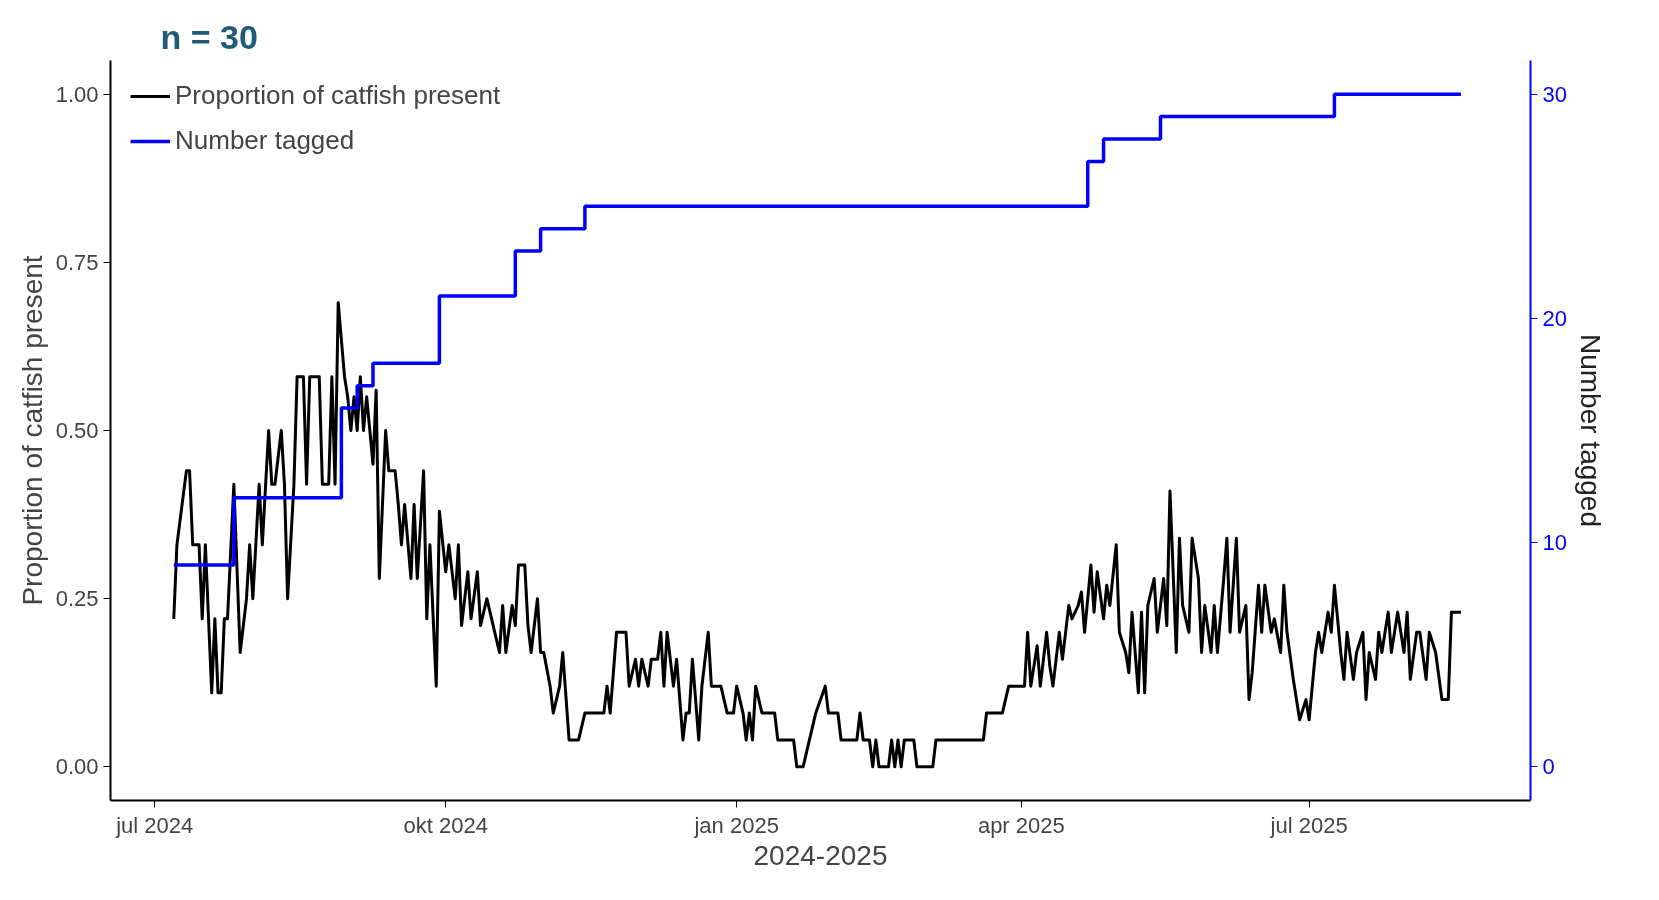 The width and height of the screenshot is (1659, 900). Describe the element at coordinates (1554, 543) in the screenshot. I see `y2-tick-label: 10` at that location.